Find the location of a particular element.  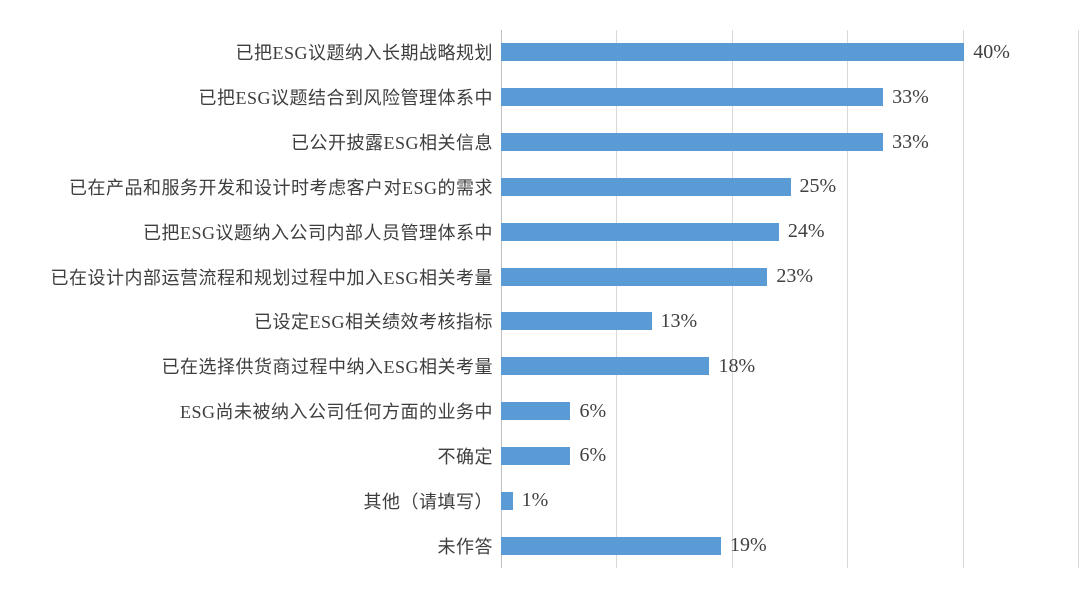

bar-row: 已在设计内部运营流程和规划过程中加入ESG相关考量 23% is located at coordinates (540, 276).